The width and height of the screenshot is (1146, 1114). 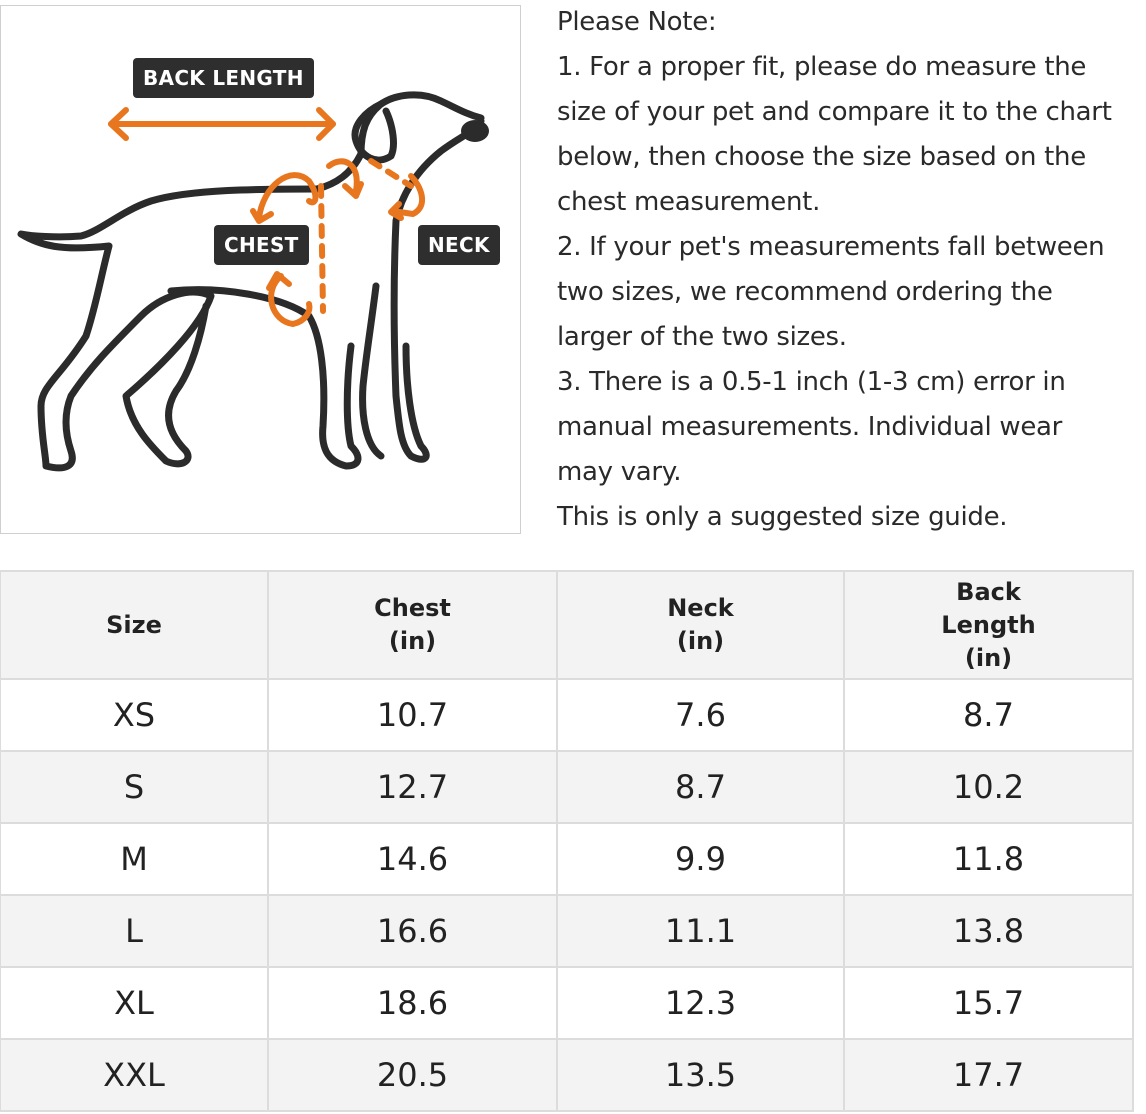 What do you see at coordinates (134, 931) in the screenshot?
I see `cell-size: L` at bounding box center [134, 931].